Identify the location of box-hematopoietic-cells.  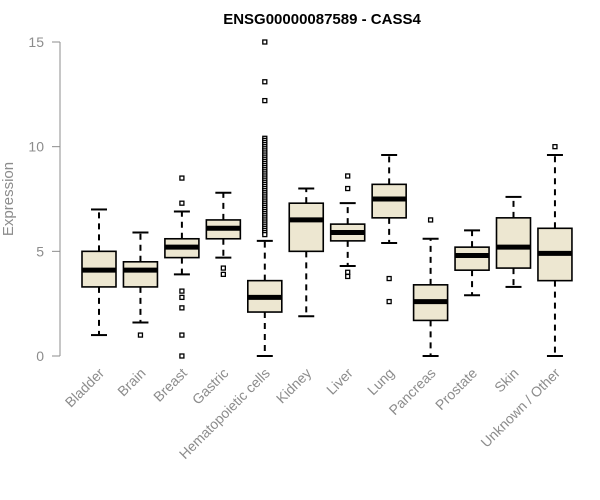
(265, 198).